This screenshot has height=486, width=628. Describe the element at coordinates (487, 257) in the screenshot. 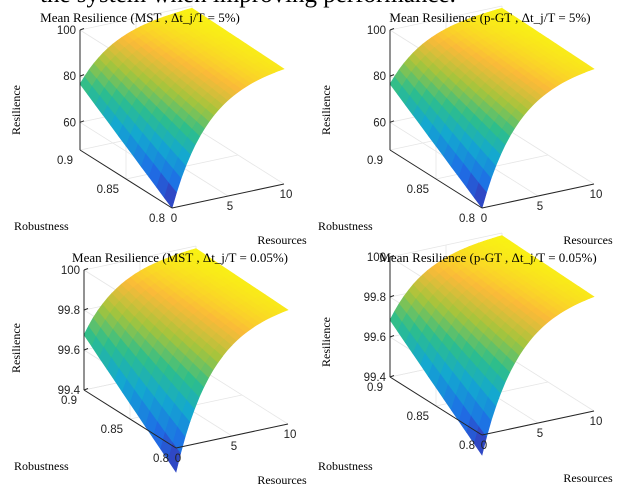

I see `plot-title: Mean Resilience (p-GT , Δt_j/T = 0.05%)` at that location.